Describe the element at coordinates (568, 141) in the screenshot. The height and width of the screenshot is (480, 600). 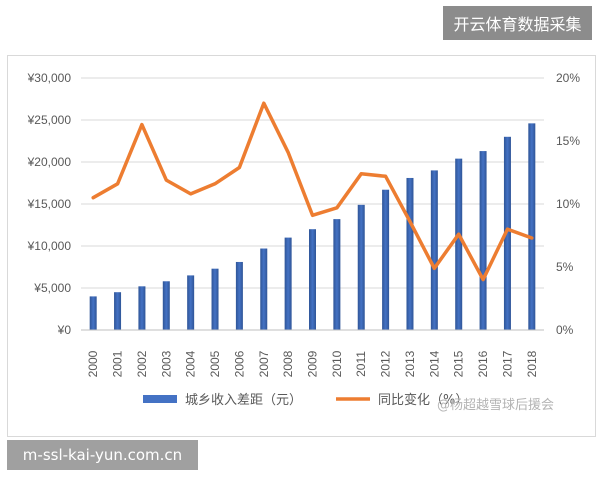
I see `y-right-tick-label: 15%` at that location.